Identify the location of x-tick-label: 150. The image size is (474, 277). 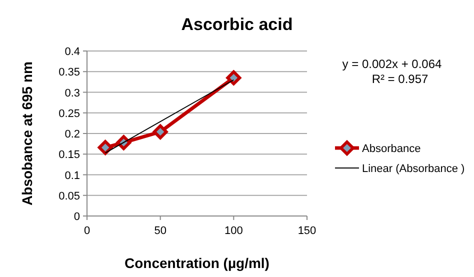
(307, 231).